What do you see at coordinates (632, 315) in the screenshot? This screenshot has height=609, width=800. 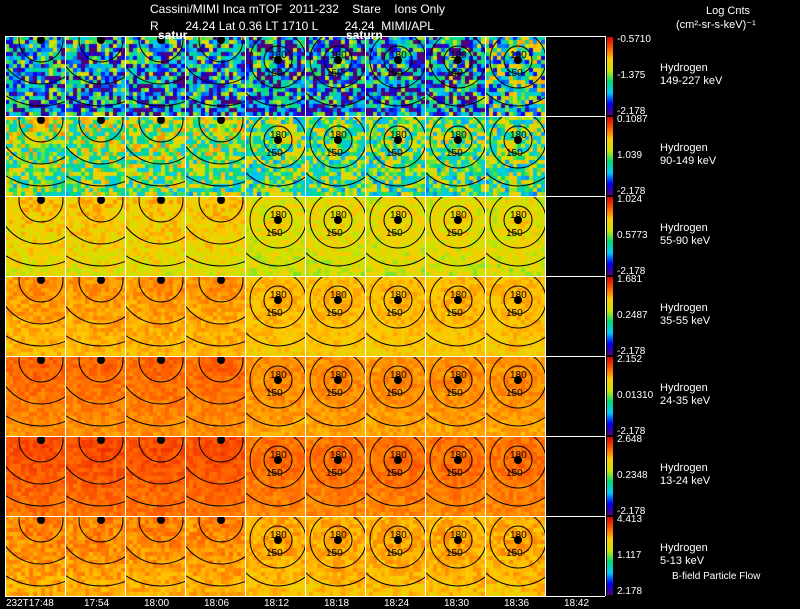 I see `colorbar-mid: 0.2487` at bounding box center [632, 315].